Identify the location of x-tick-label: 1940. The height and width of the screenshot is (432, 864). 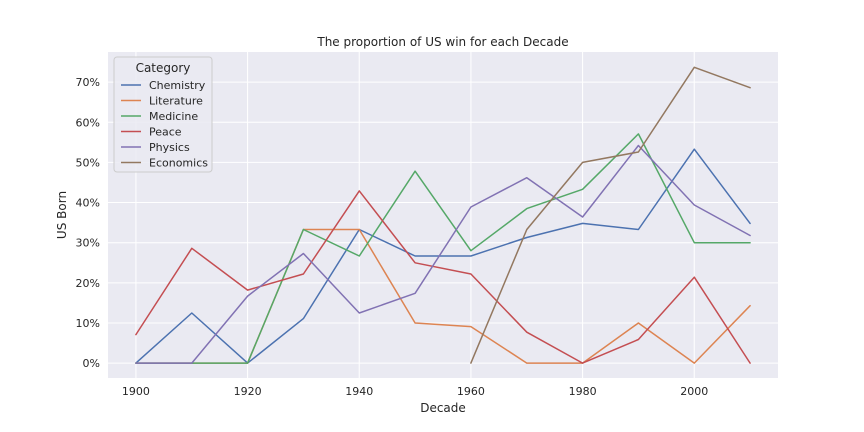
(359, 391).